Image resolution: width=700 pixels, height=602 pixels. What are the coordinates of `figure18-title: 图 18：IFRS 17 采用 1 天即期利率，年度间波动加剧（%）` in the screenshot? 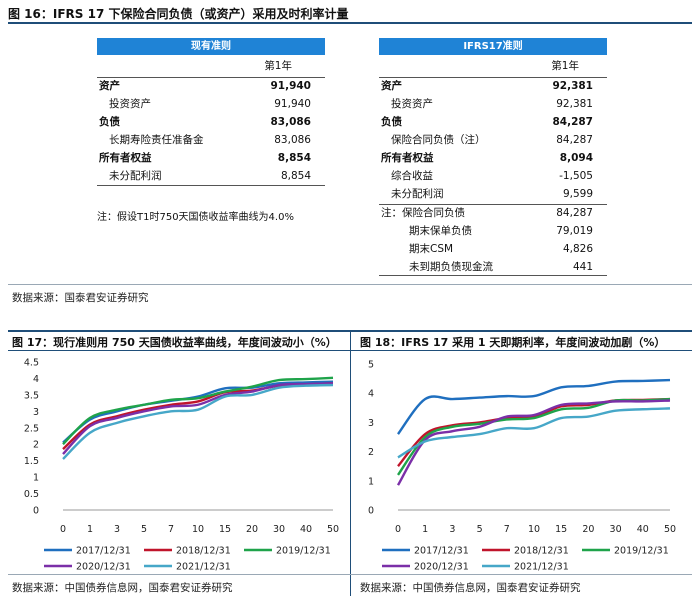 It's located at (513, 342).